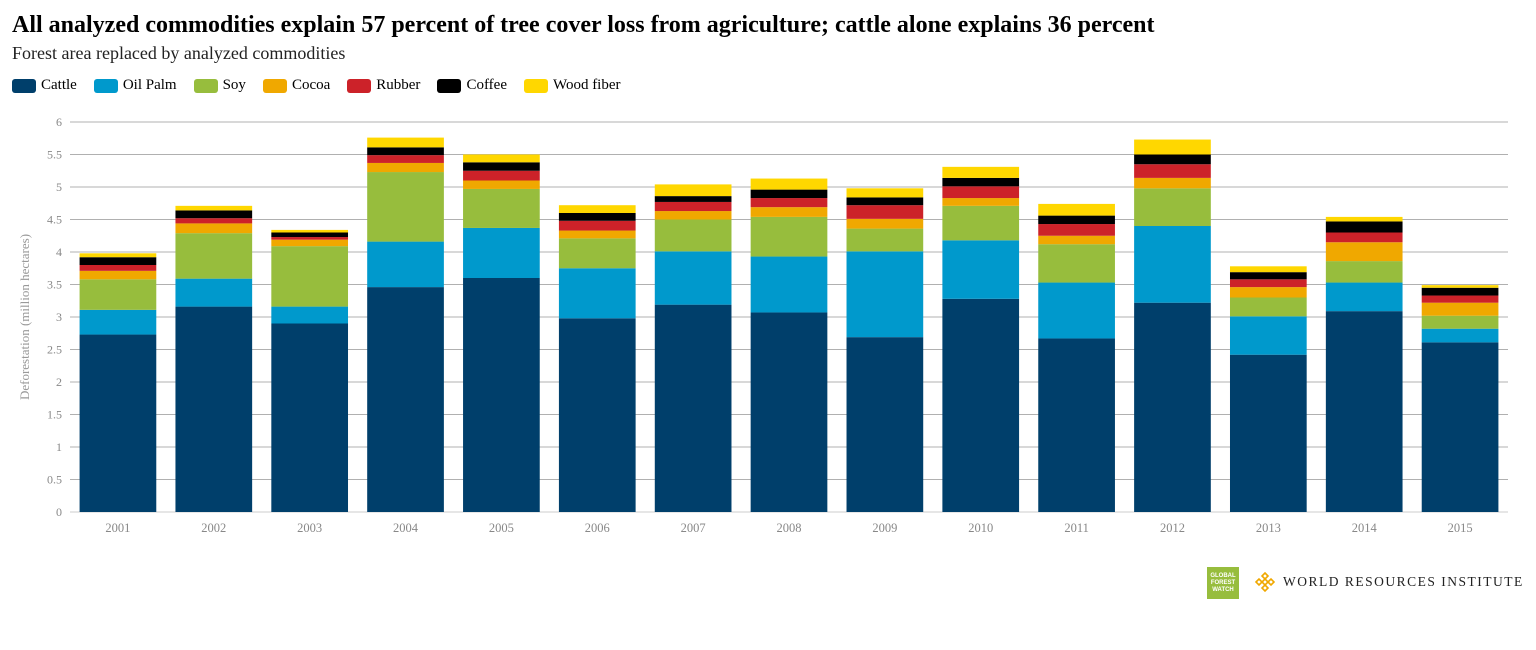  What do you see at coordinates (572, 85) in the screenshot?
I see `legend-item-6: Wood fiber` at bounding box center [572, 85].